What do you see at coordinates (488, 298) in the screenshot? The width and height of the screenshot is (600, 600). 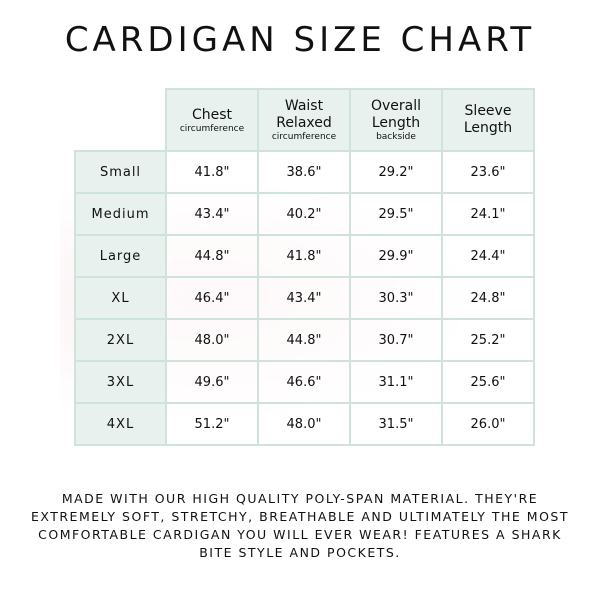 I see `measurement-cell: 24.8"` at bounding box center [488, 298].